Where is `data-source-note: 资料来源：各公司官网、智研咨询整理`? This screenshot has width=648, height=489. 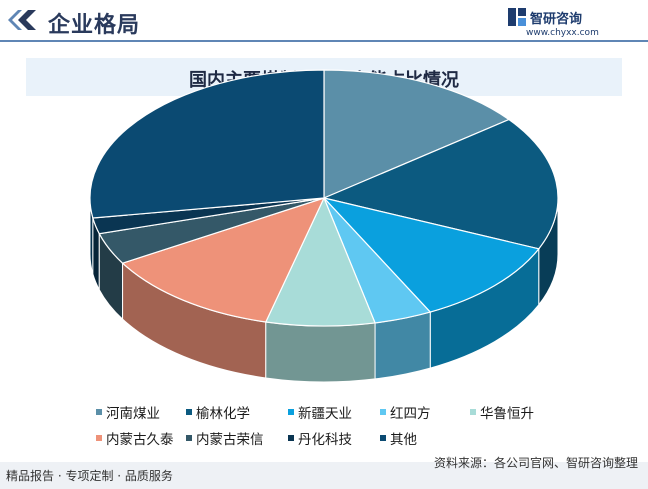 data-source-note: 资料来源：各公司官网、智研咨询整理 is located at coordinates (535, 463).